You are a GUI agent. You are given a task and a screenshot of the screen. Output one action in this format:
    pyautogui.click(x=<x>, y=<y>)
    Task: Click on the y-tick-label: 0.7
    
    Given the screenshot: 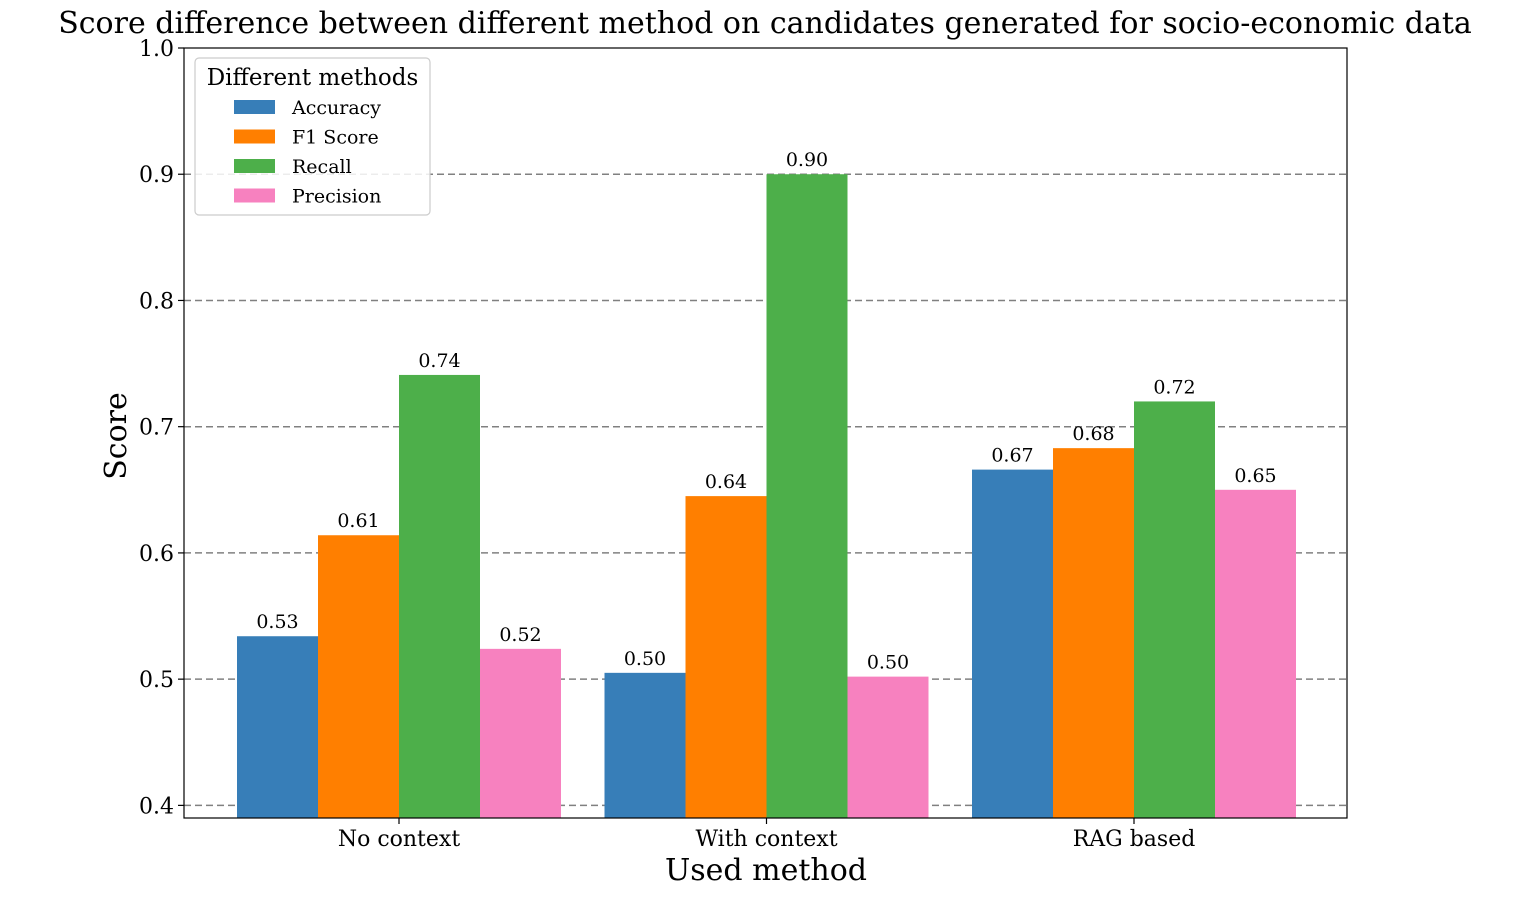 What is the action you would take?
    pyautogui.click(x=156, y=428)
    